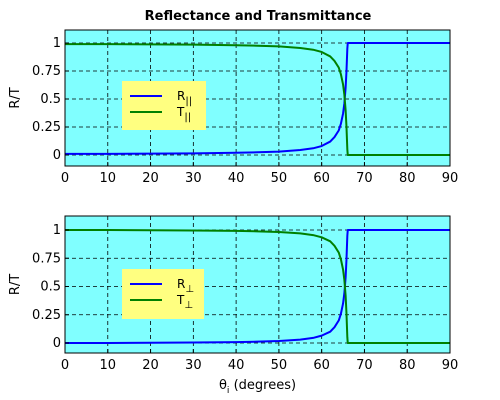  What do you see at coordinates (258, 16) in the screenshot?
I see `chart-title: Reflectance and Transmittance` at bounding box center [258, 16].